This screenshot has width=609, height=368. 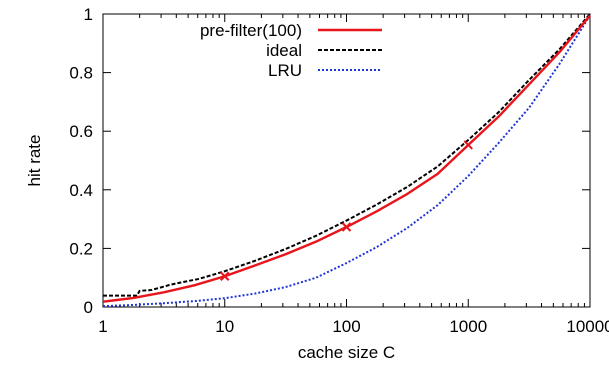 I want to click on x-tick-label: 10000, so click(x=587, y=326).